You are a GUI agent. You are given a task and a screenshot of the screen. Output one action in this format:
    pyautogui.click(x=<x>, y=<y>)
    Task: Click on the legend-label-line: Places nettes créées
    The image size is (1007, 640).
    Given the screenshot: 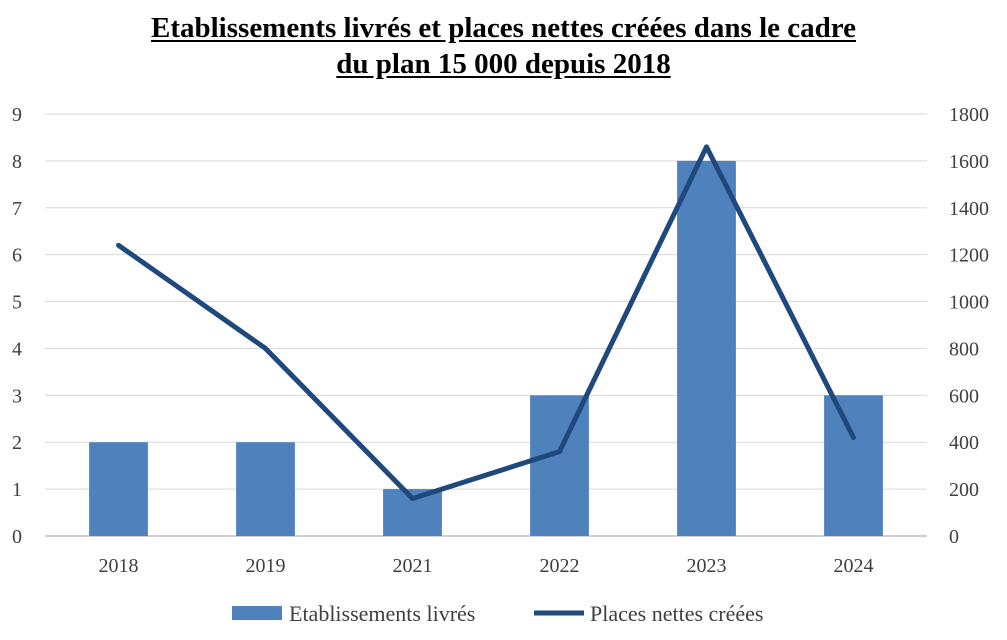 What is the action you would take?
    pyautogui.click(x=676, y=613)
    